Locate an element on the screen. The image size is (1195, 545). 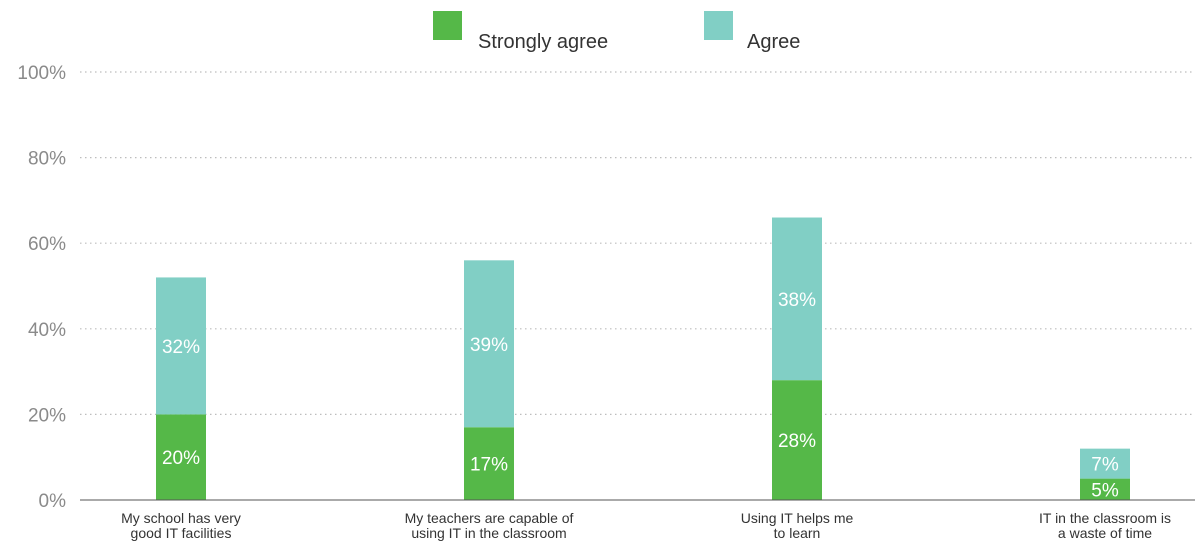
category-label: IT in the classroom is a waste of time is located at coordinates (1105, 525).